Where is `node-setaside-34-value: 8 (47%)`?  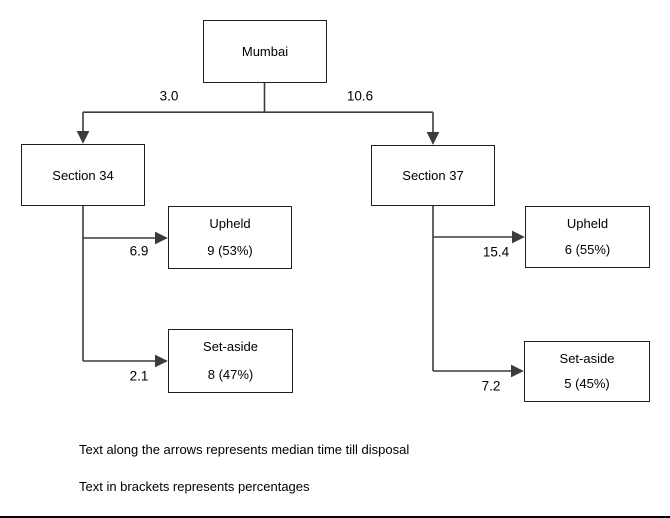 node-setaside-34-value: 8 (47%) is located at coordinates (230, 374).